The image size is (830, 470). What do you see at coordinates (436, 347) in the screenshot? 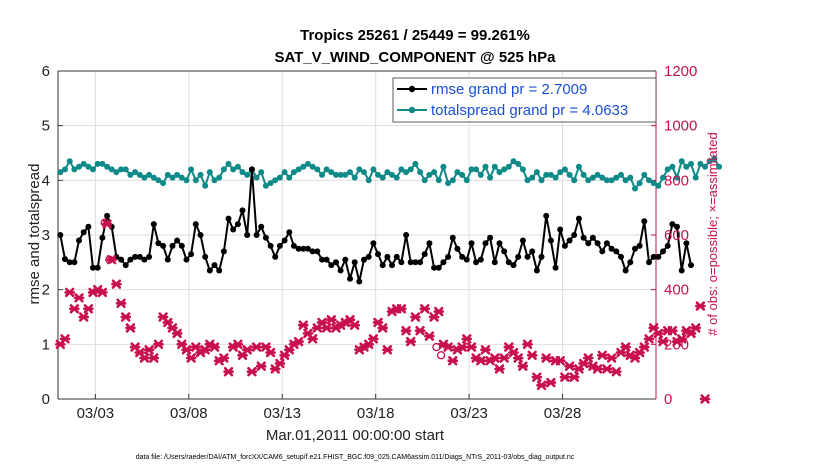
I see `obs-possible-marker` at bounding box center [436, 347].